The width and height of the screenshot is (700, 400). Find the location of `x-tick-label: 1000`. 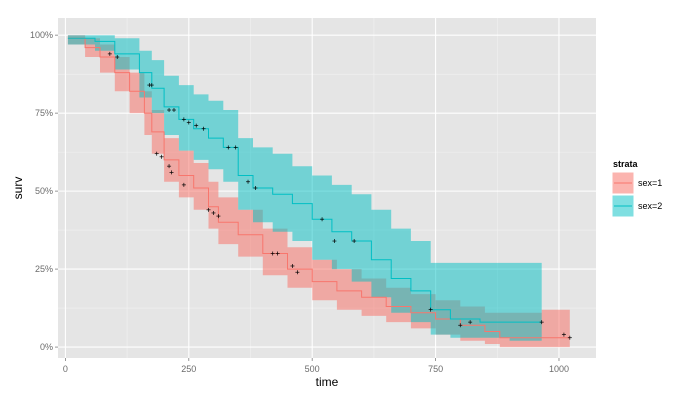

x-tick-label: 1000 is located at coordinates (559, 369).